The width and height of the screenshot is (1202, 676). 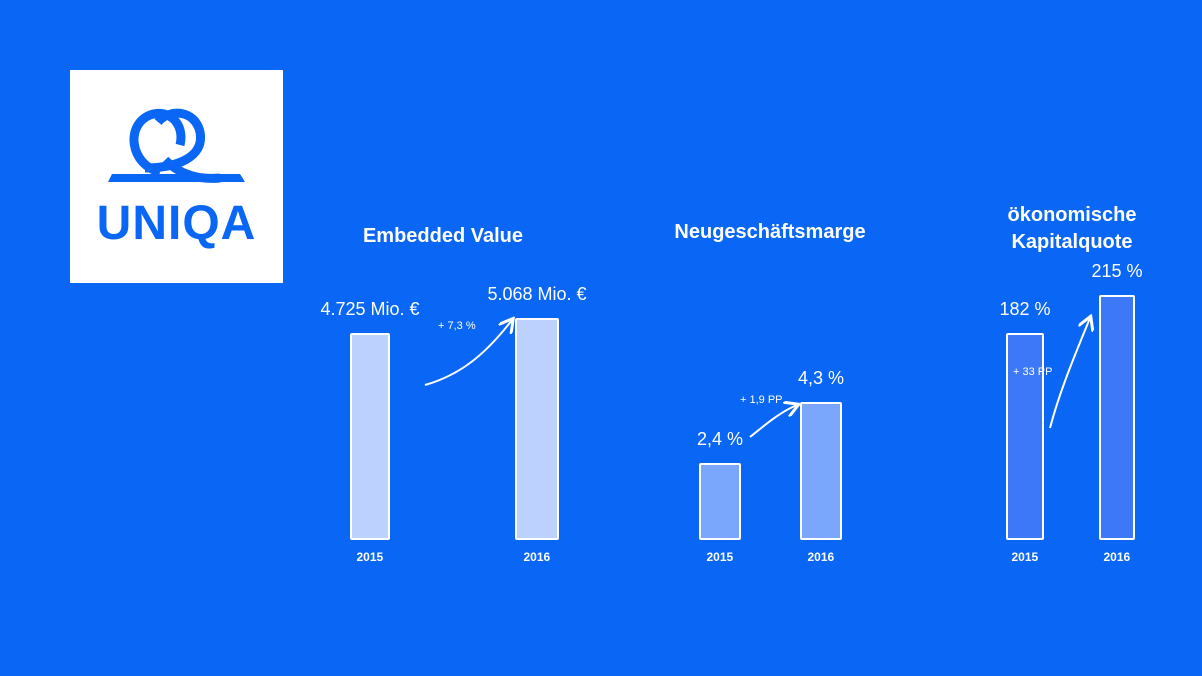 I want to click on logo-text: UNIQA, so click(x=176, y=223).